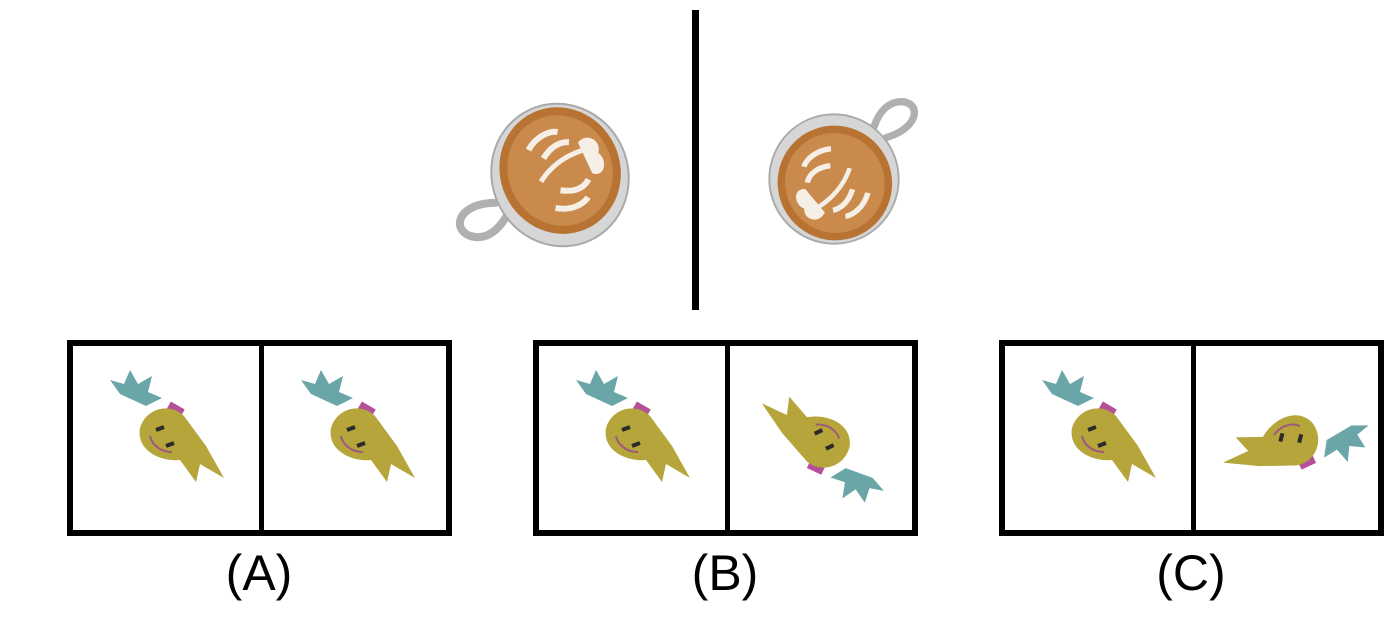 This screenshot has width=1395, height=618. Describe the element at coordinates (1099, 426) in the screenshot. I see `option-c-left-cat-figure-icon` at that location.